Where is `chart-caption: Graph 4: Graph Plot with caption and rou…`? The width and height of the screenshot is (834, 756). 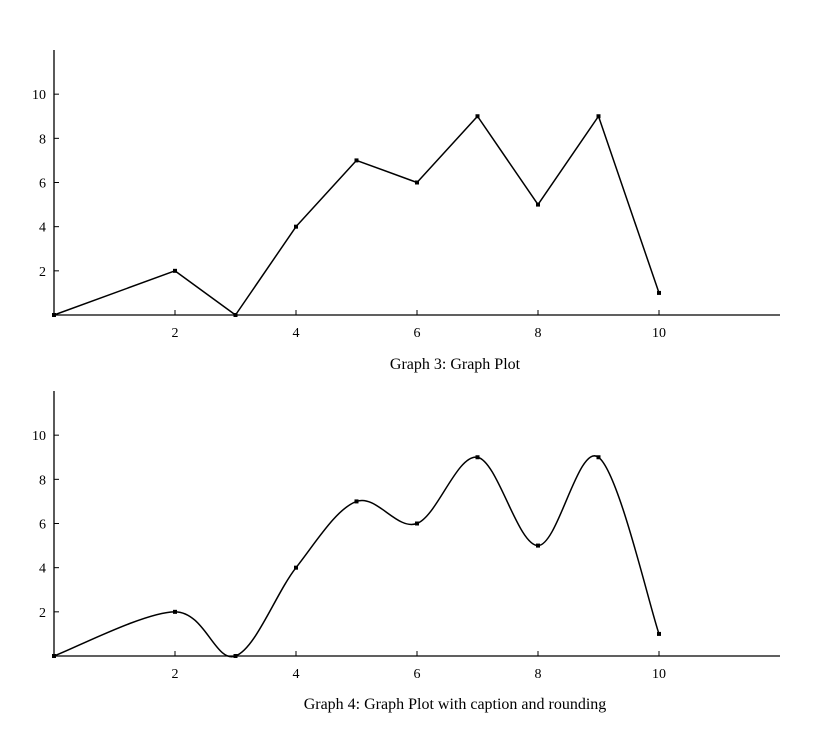
chart-caption: Graph 4: Graph Plot with caption and rou… is located at coordinates (455, 704).